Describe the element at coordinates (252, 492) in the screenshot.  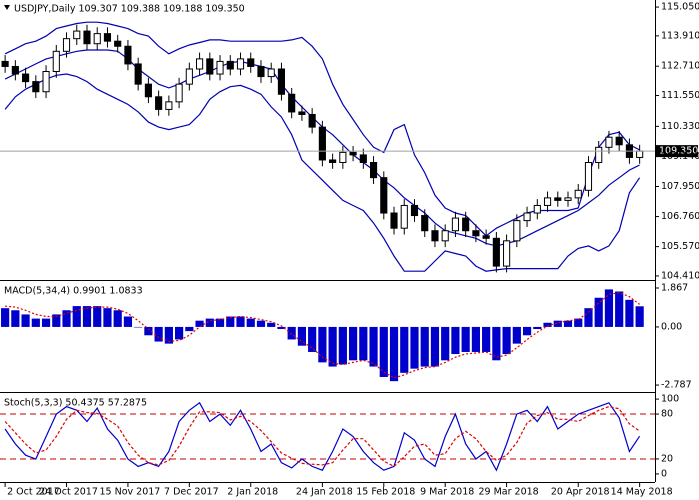
I see `x-tick-label: 2 Jan 2018` at that location.